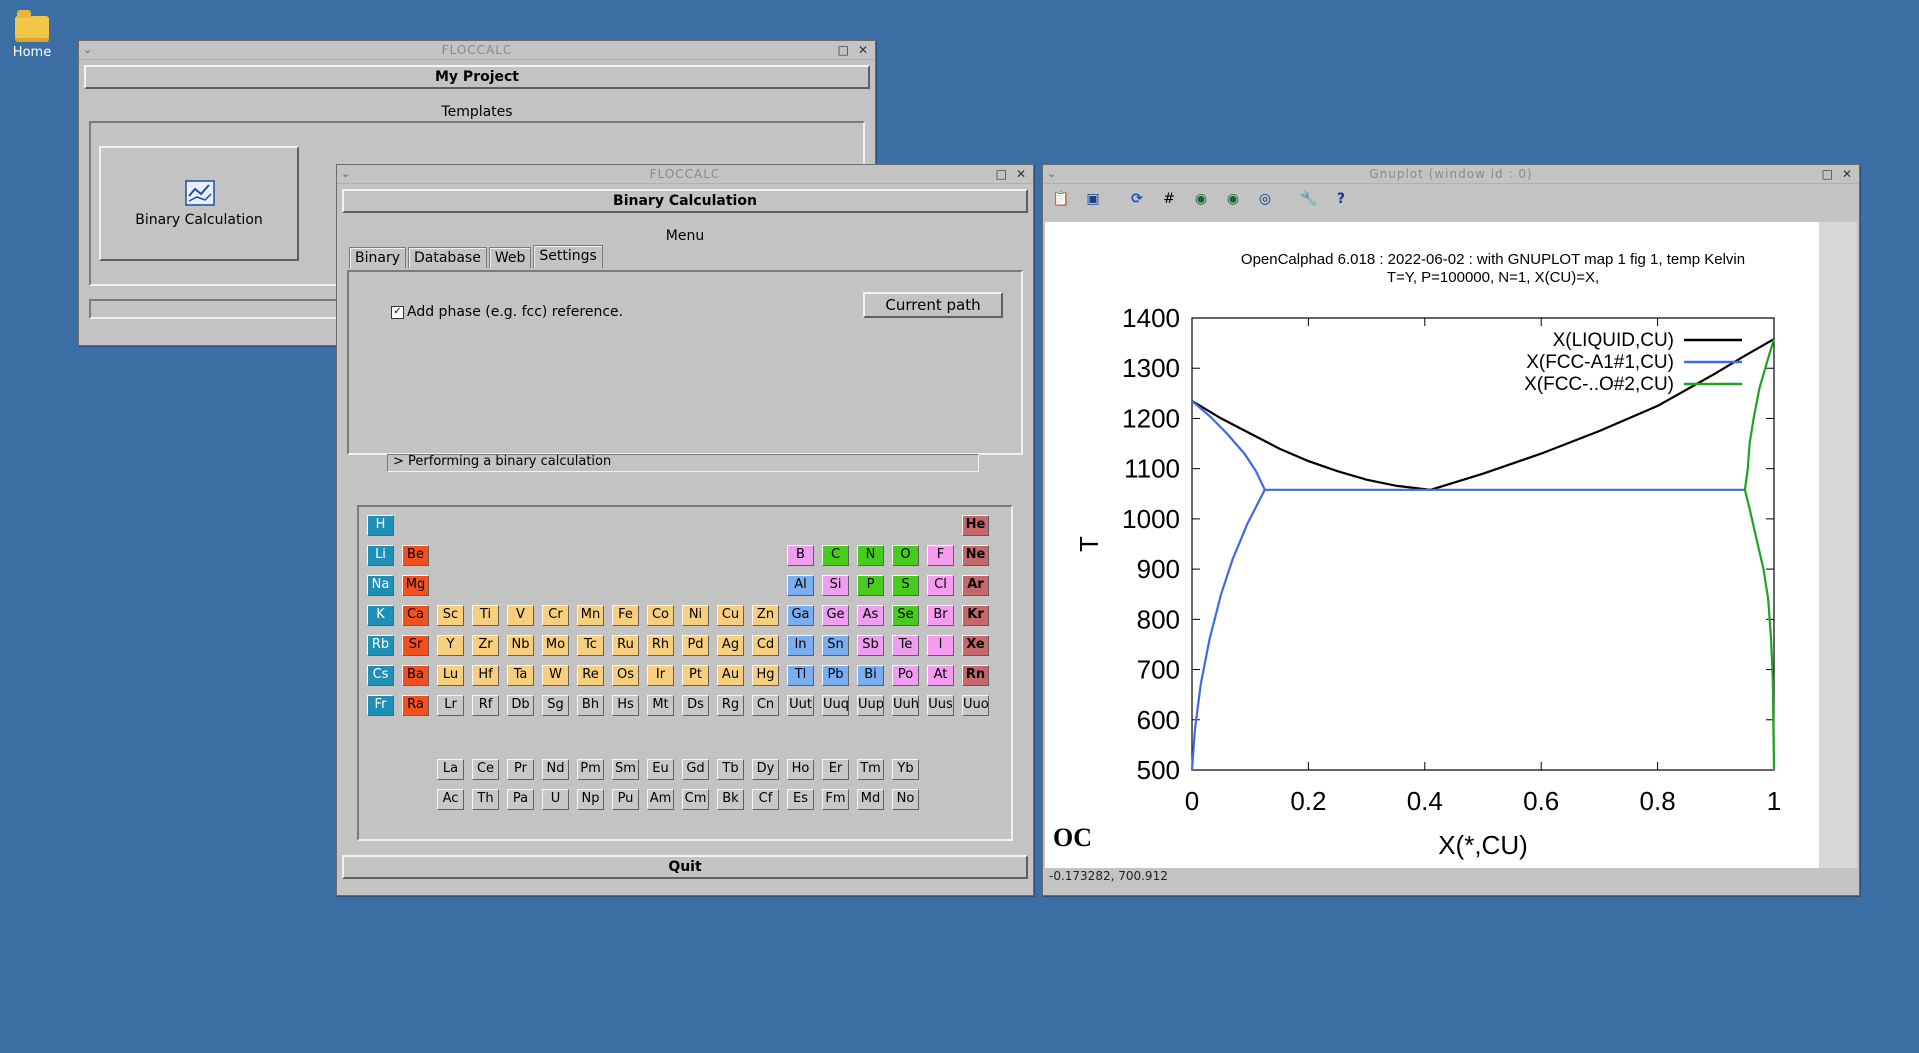  Describe the element at coordinates (415, 705) in the screenshot. I see `element-ra: Ra` at that location.